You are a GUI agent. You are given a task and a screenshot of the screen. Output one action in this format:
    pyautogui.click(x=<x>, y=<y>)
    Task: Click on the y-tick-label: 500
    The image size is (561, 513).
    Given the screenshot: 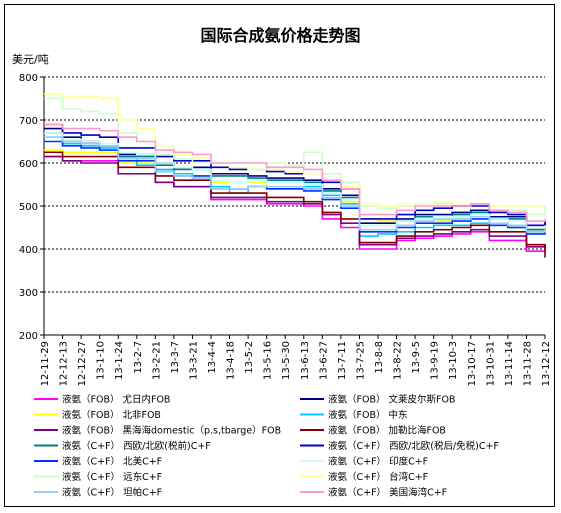 What is the action you would take?
    pyautogui.click(x=28, y=207)
    